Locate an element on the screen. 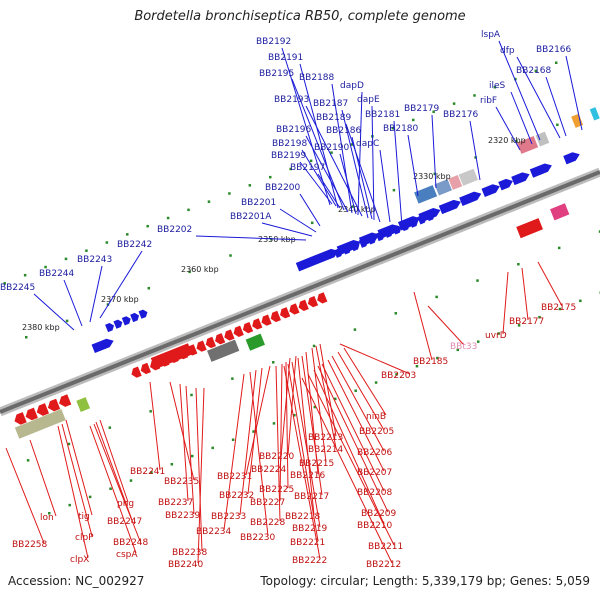  gene-label: BB2193 is located at coordinates (291, 100).